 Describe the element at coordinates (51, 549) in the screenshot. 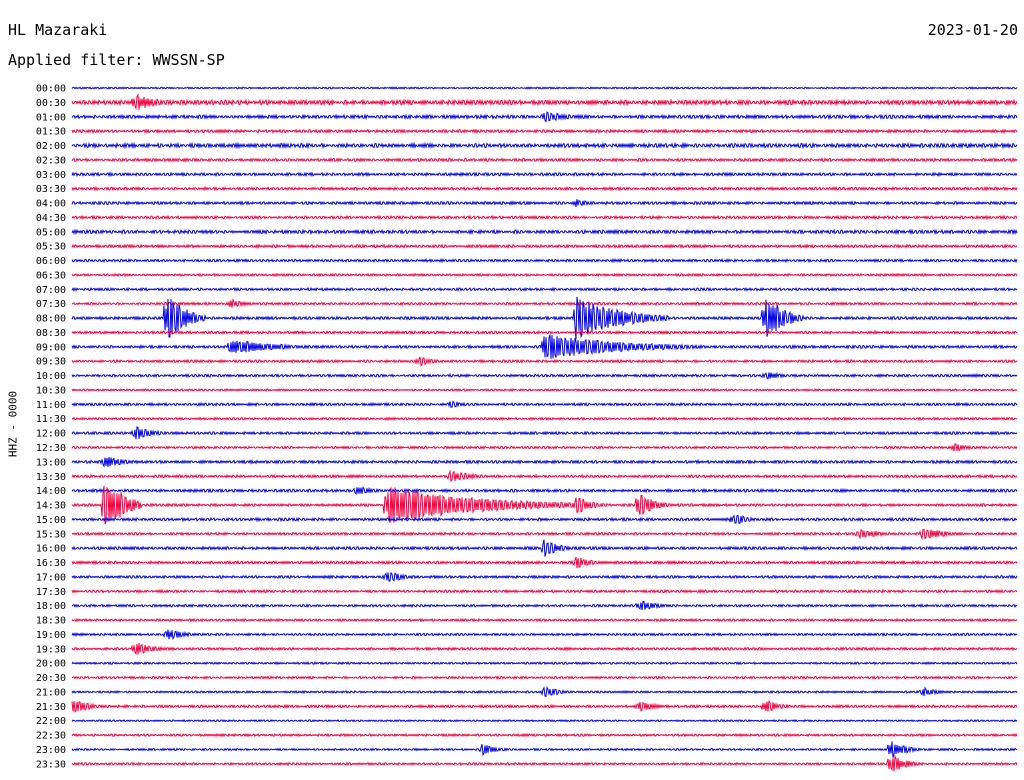

I see `tick-label: 16:00` at that location.